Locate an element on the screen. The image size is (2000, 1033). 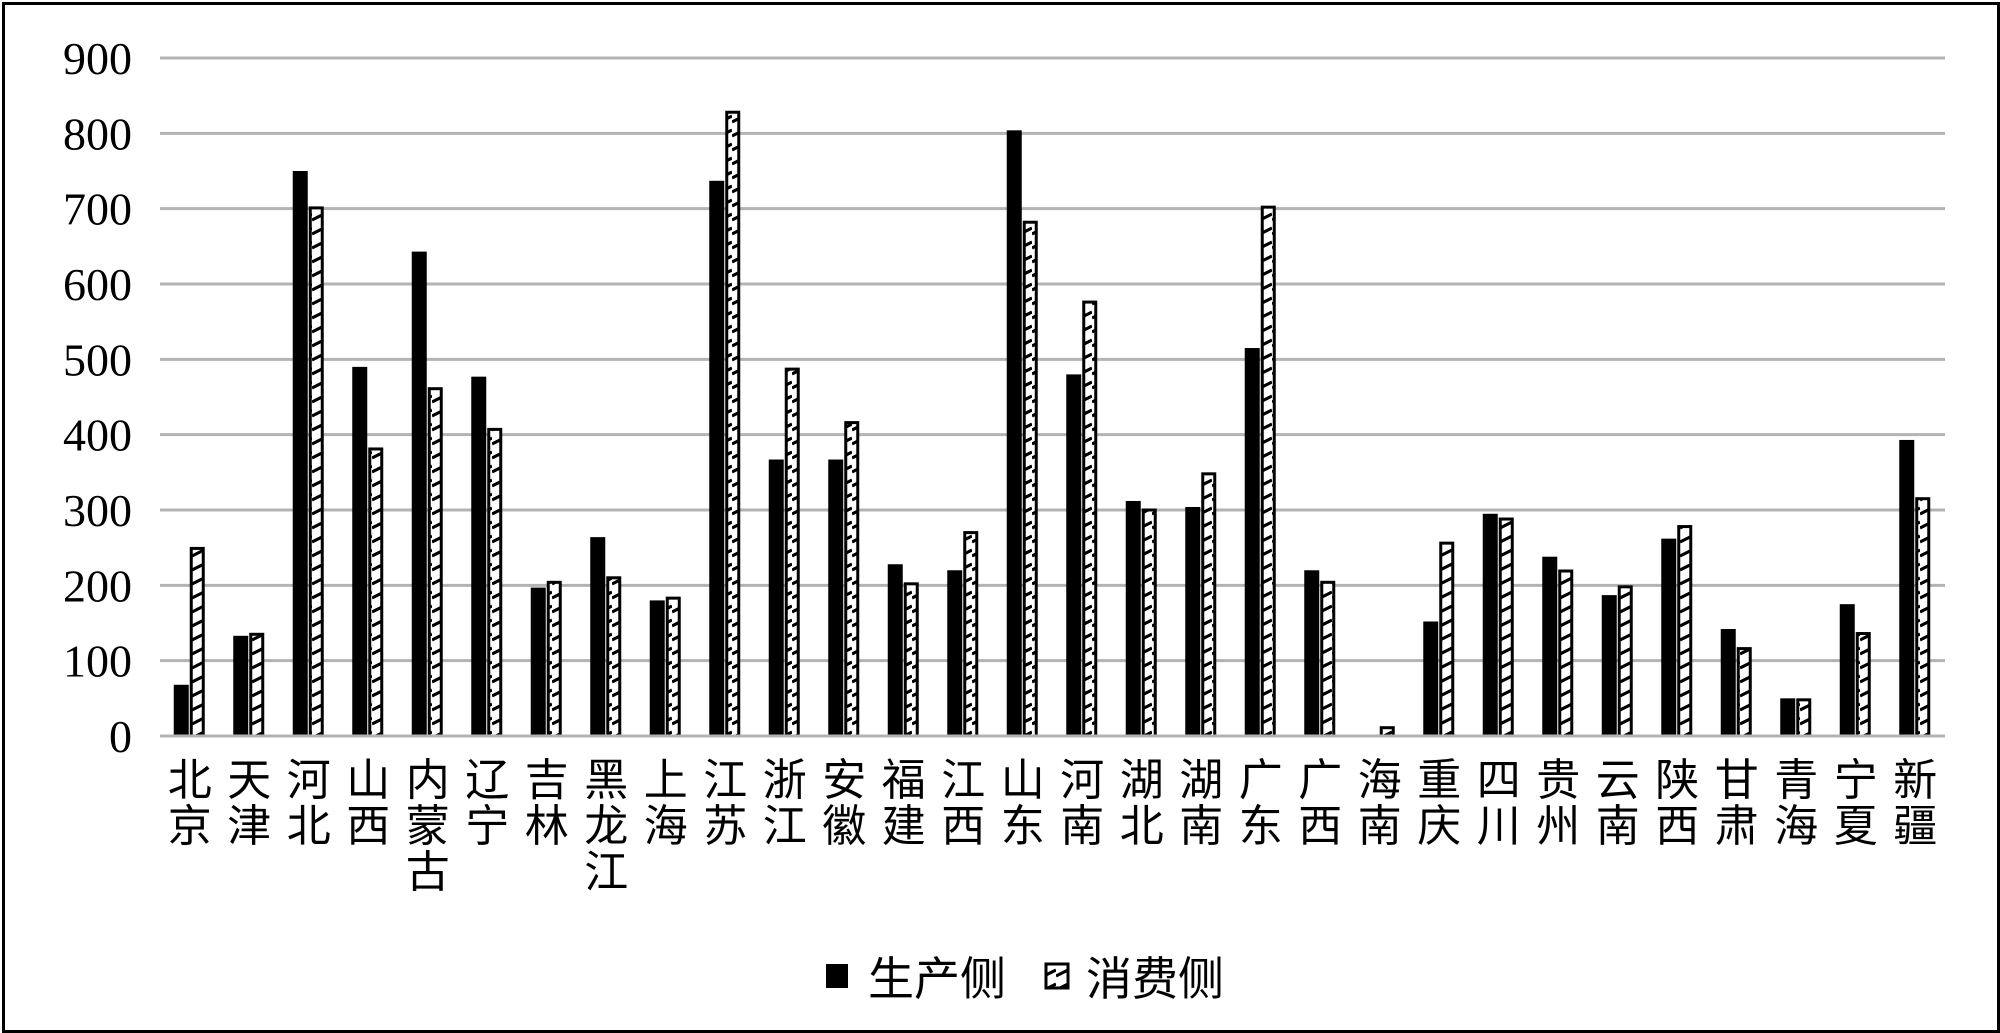
x-tick-label: 宁夏 is located at coordinates (1856, 803).